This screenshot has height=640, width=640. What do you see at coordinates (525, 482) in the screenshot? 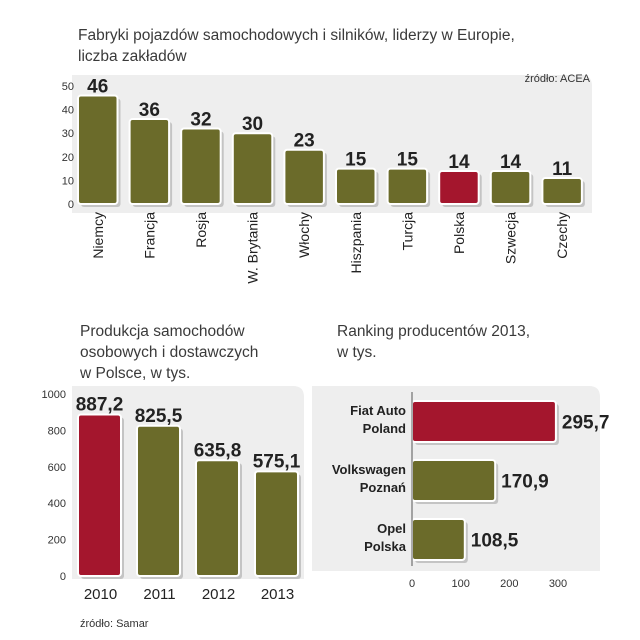
I see `ranking-value-volkswagen: 170,9` at bounding box center [525, 482].